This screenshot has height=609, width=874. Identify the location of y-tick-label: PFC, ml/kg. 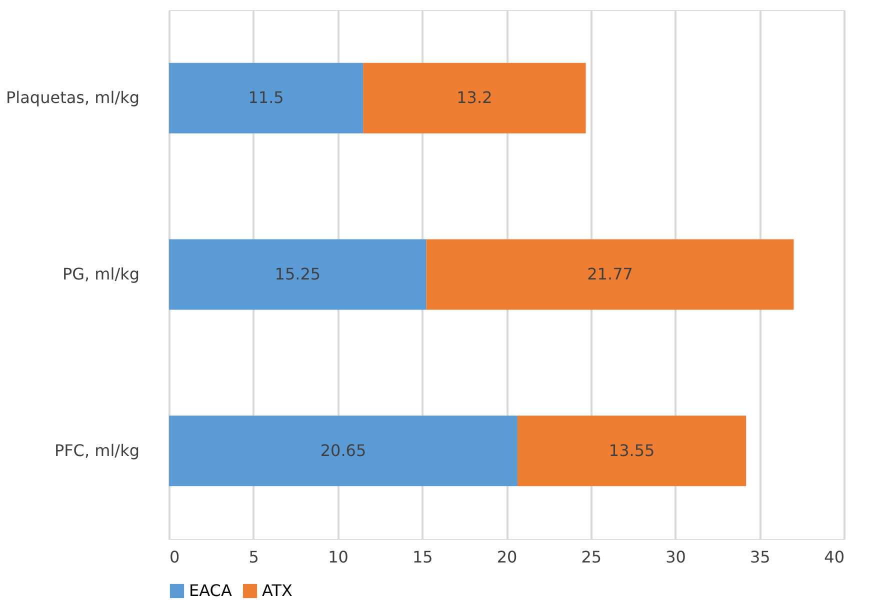
(97, 450).